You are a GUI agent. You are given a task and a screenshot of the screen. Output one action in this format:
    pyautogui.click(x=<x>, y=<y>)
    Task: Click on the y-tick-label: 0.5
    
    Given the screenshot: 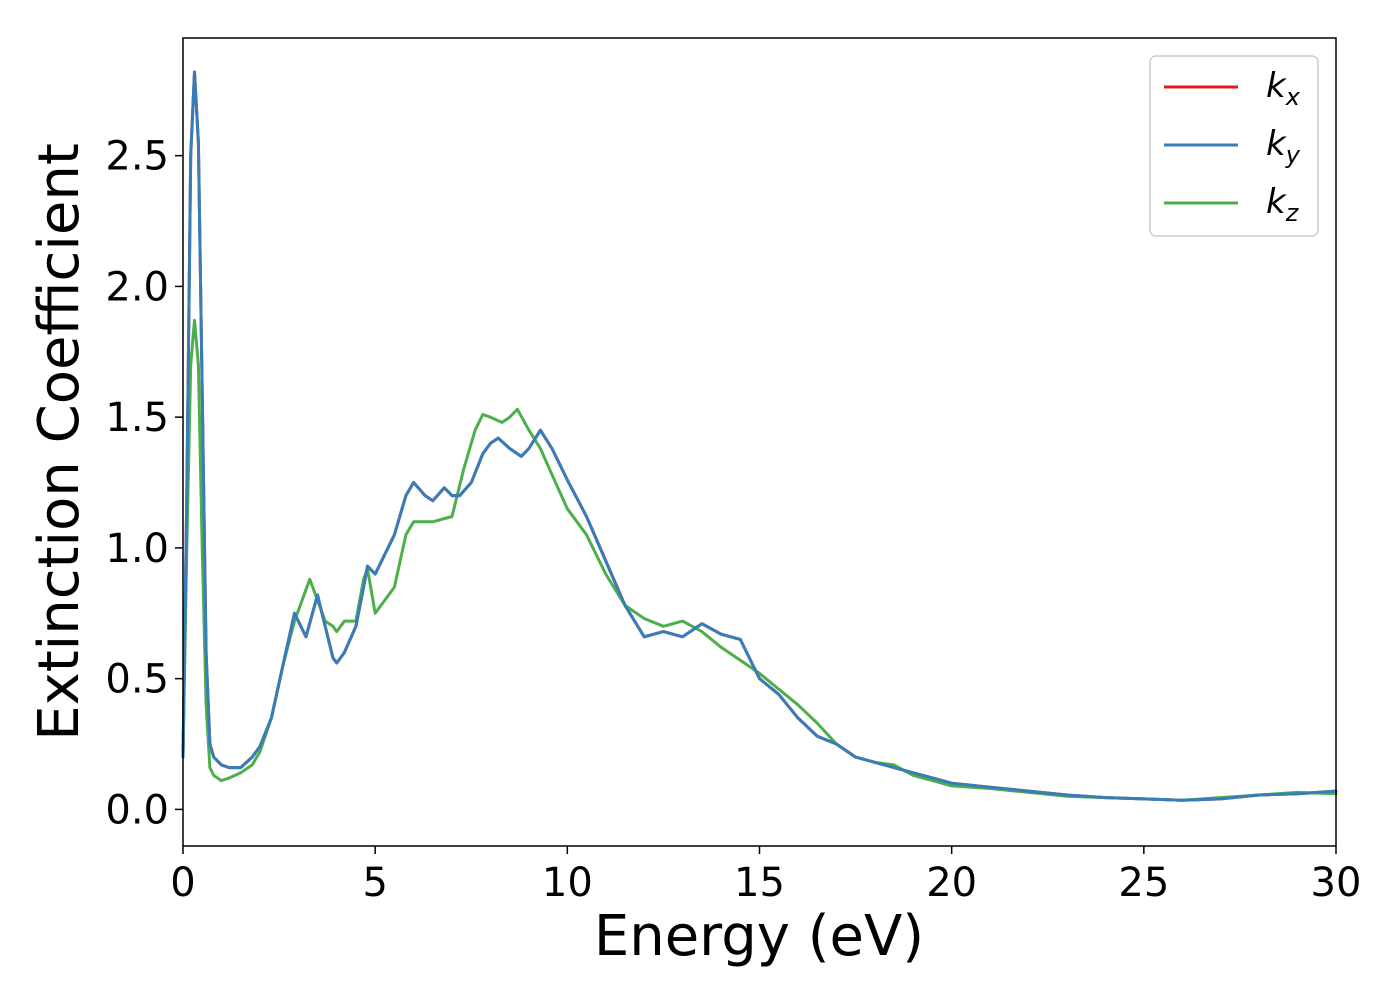 What is the action you would take?
    pyautogui.click(x=137, y=680)
    